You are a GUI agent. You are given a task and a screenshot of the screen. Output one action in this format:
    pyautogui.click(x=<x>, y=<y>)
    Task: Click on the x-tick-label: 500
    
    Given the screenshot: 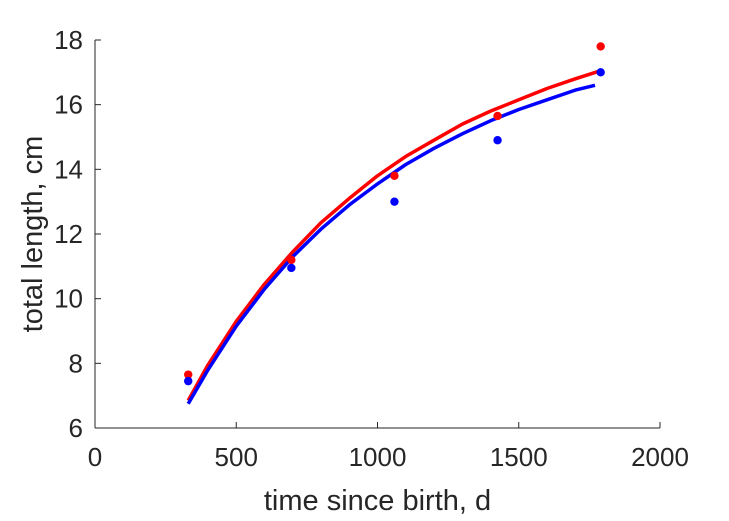 What is the action you would take?
    pyautogui.click(x=236, y=457)
    